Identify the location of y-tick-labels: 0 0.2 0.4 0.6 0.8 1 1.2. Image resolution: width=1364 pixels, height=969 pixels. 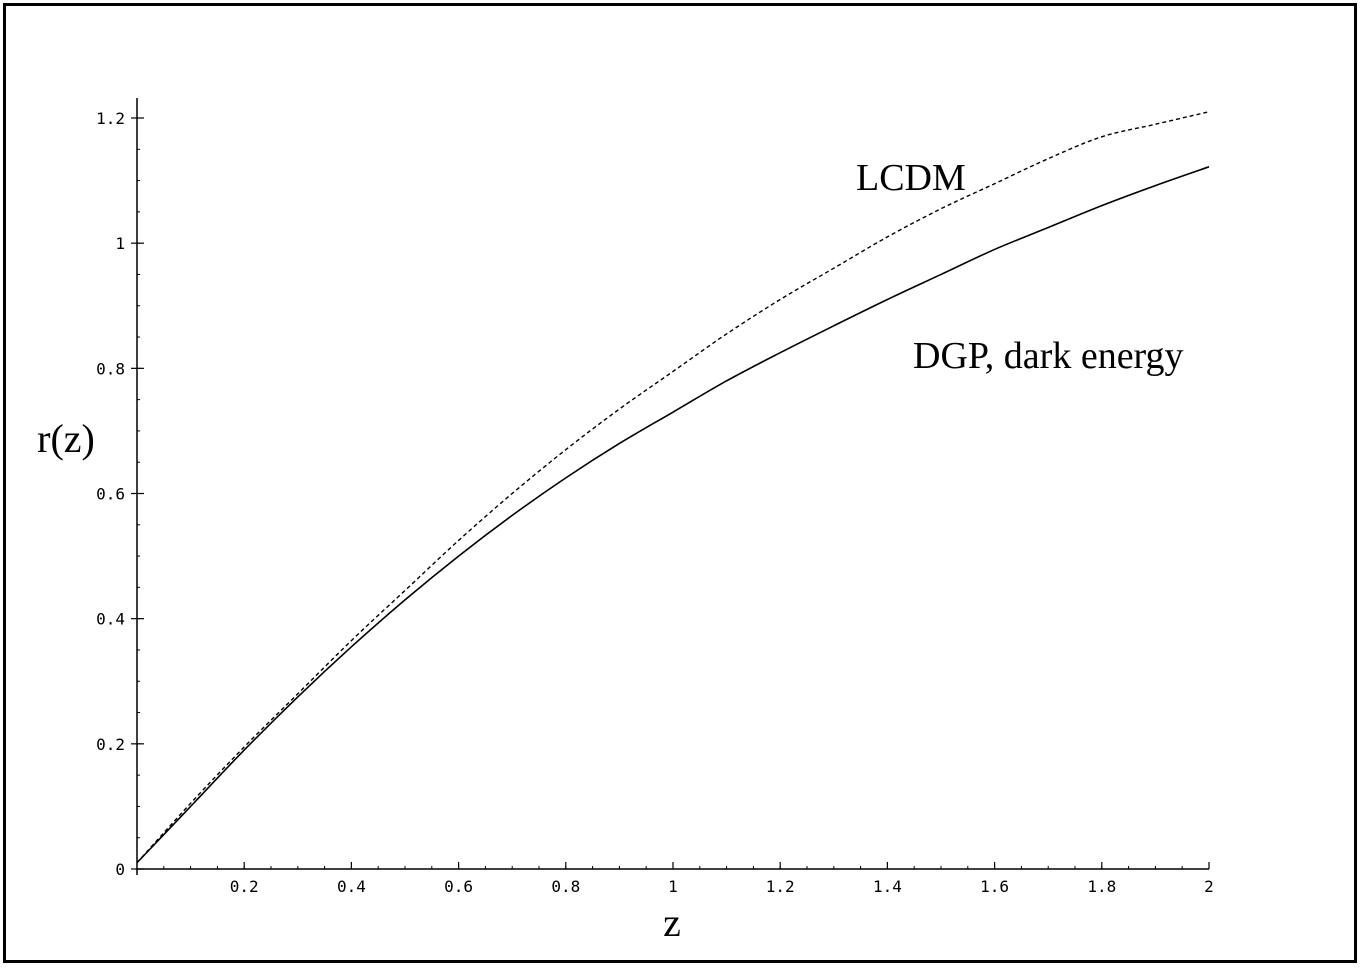
(110, 494).